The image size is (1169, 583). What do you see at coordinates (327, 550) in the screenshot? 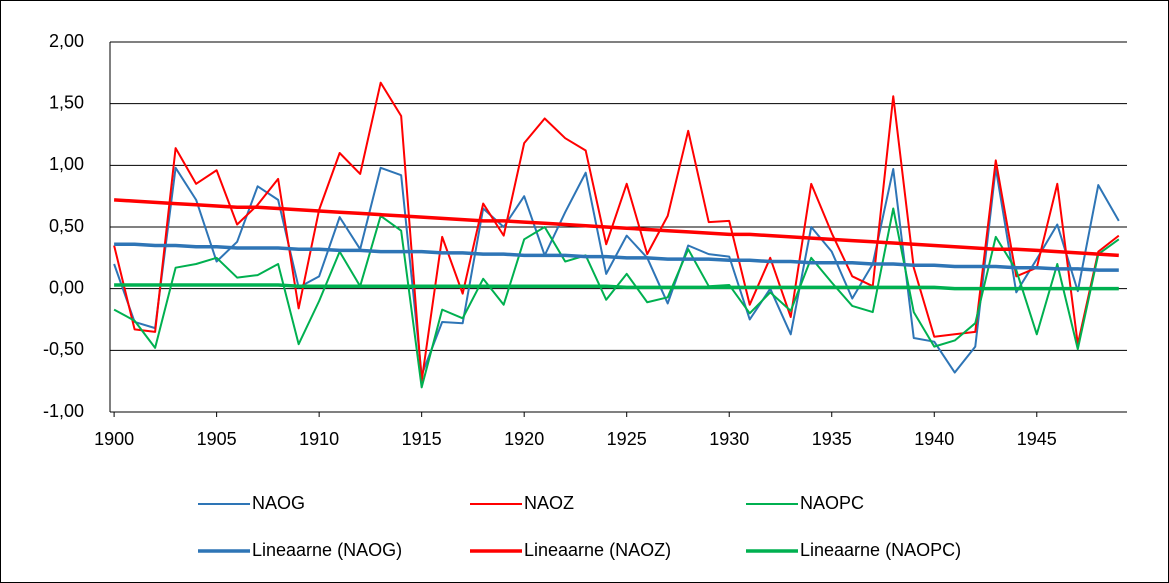
I see `legend-label: Lineaarne (NAOG)` at bounding box center [327, 550].